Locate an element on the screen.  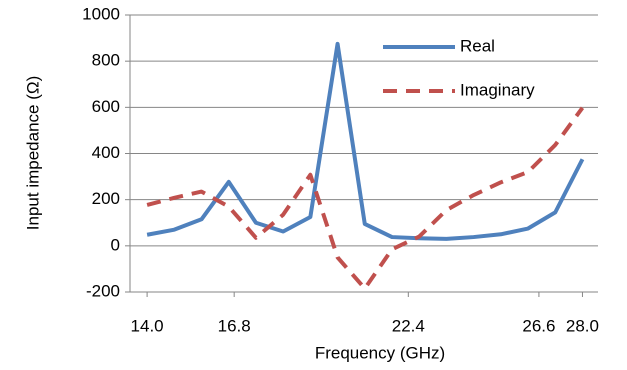
x-axis-label: Frequency (GHz) is located at coordinates (380, 352).